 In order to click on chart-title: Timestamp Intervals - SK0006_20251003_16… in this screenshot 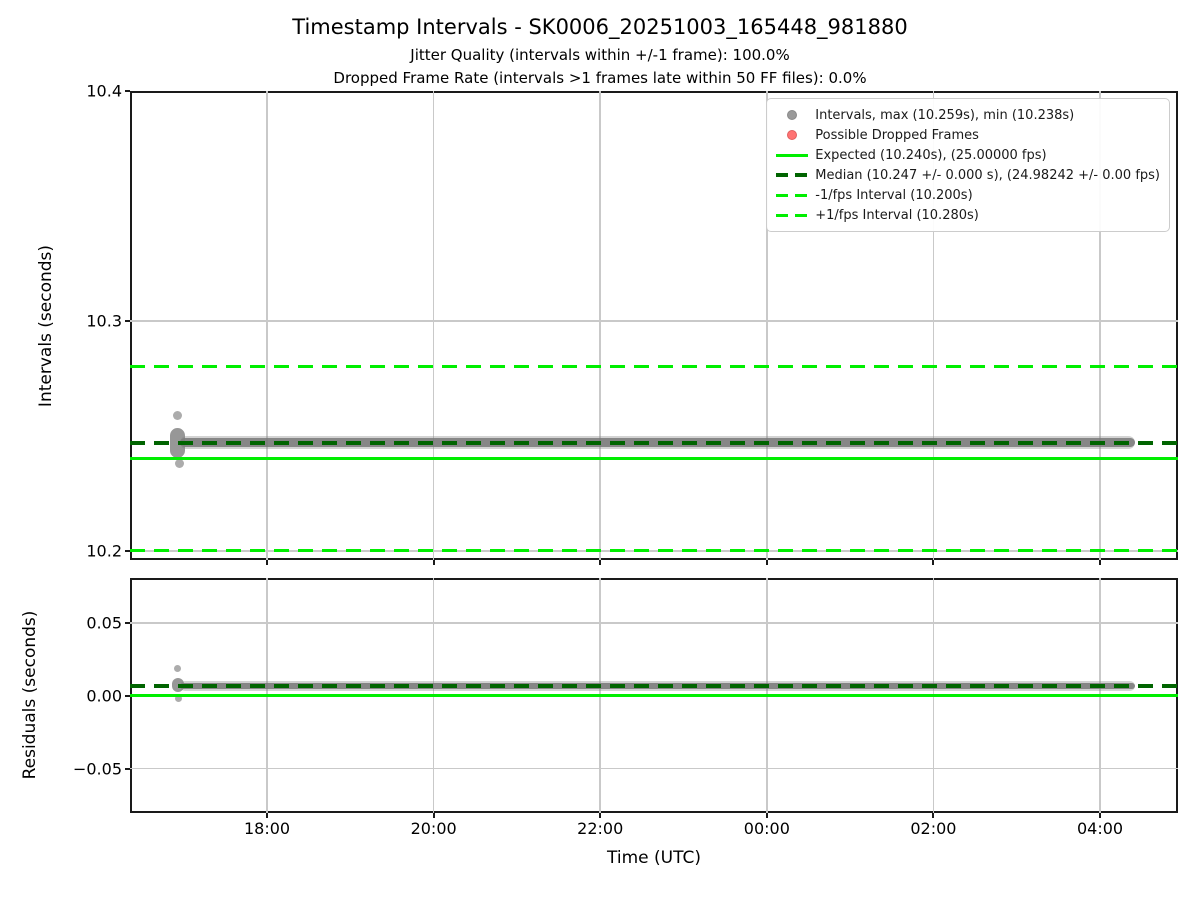, I will do `click(600, 27)`.